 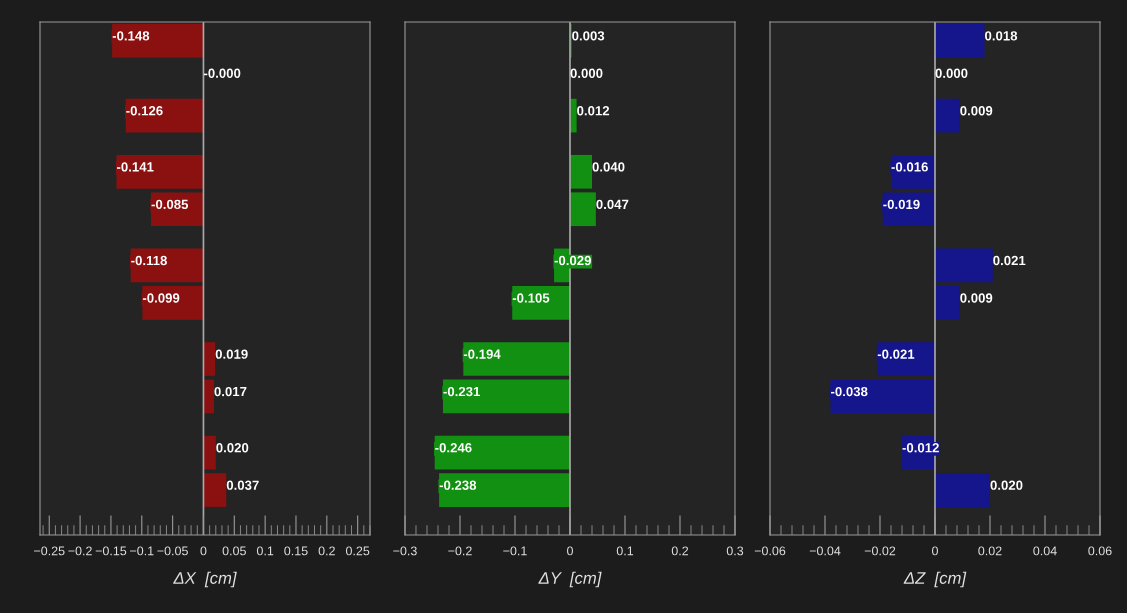 What do you see at coordinates (909, 167) in the screenshot?
I see `data-label: -0.016` at bounding box center [909, 167].